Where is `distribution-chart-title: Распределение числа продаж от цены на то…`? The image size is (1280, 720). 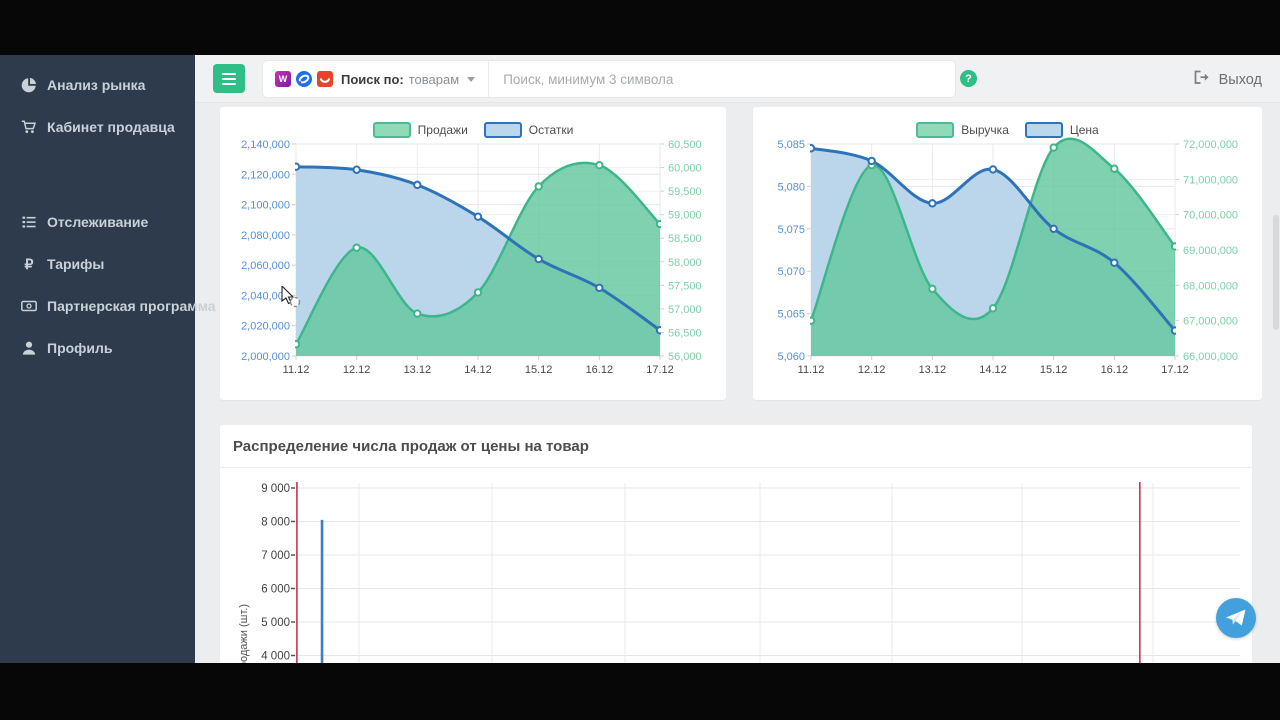 distribution-chart-title: Распределение числа продаж от цены на то… is located at coordinates (411, 446).